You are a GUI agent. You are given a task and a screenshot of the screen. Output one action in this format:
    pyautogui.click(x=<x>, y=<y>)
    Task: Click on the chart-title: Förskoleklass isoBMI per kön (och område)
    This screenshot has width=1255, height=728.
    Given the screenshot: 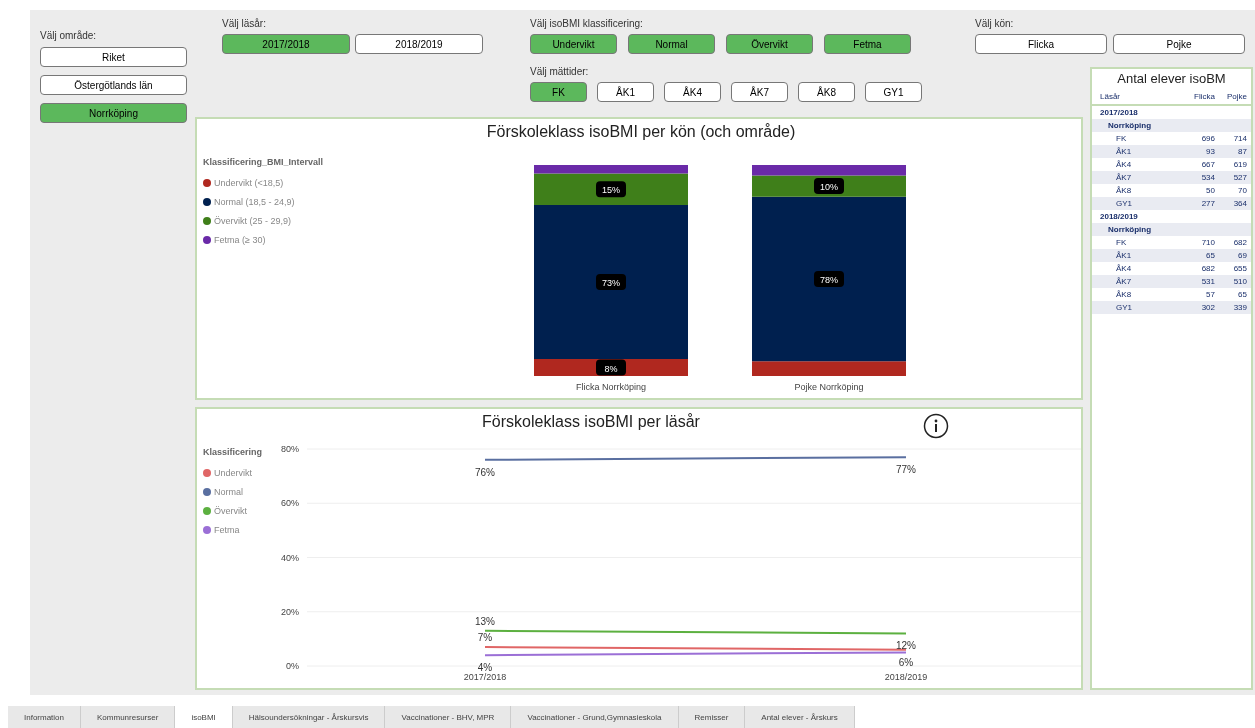 What is the action you would take?
    pyautogui.click(x=641, y=132)
    